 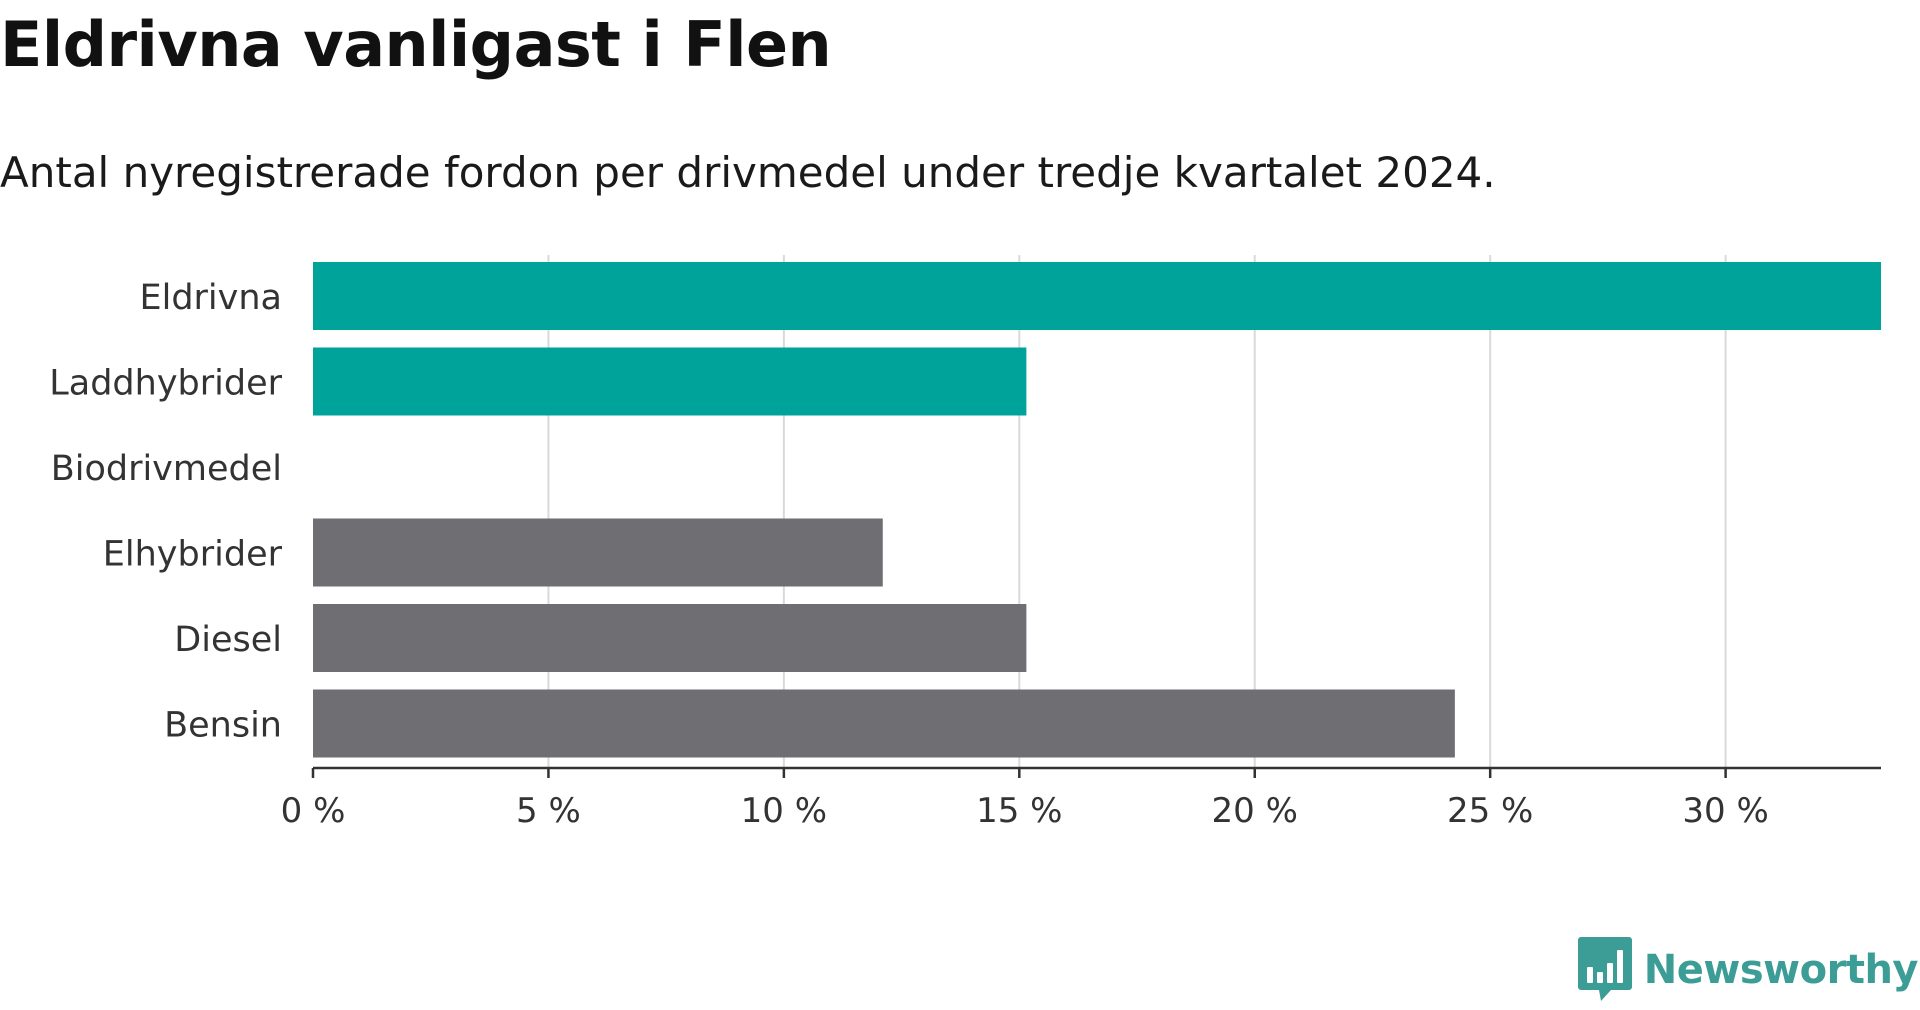 What do you see at coordinates (1019, 811) in the screenshot?
I see `x-tick-label: 15 %` at bounding box center [1019, 811].